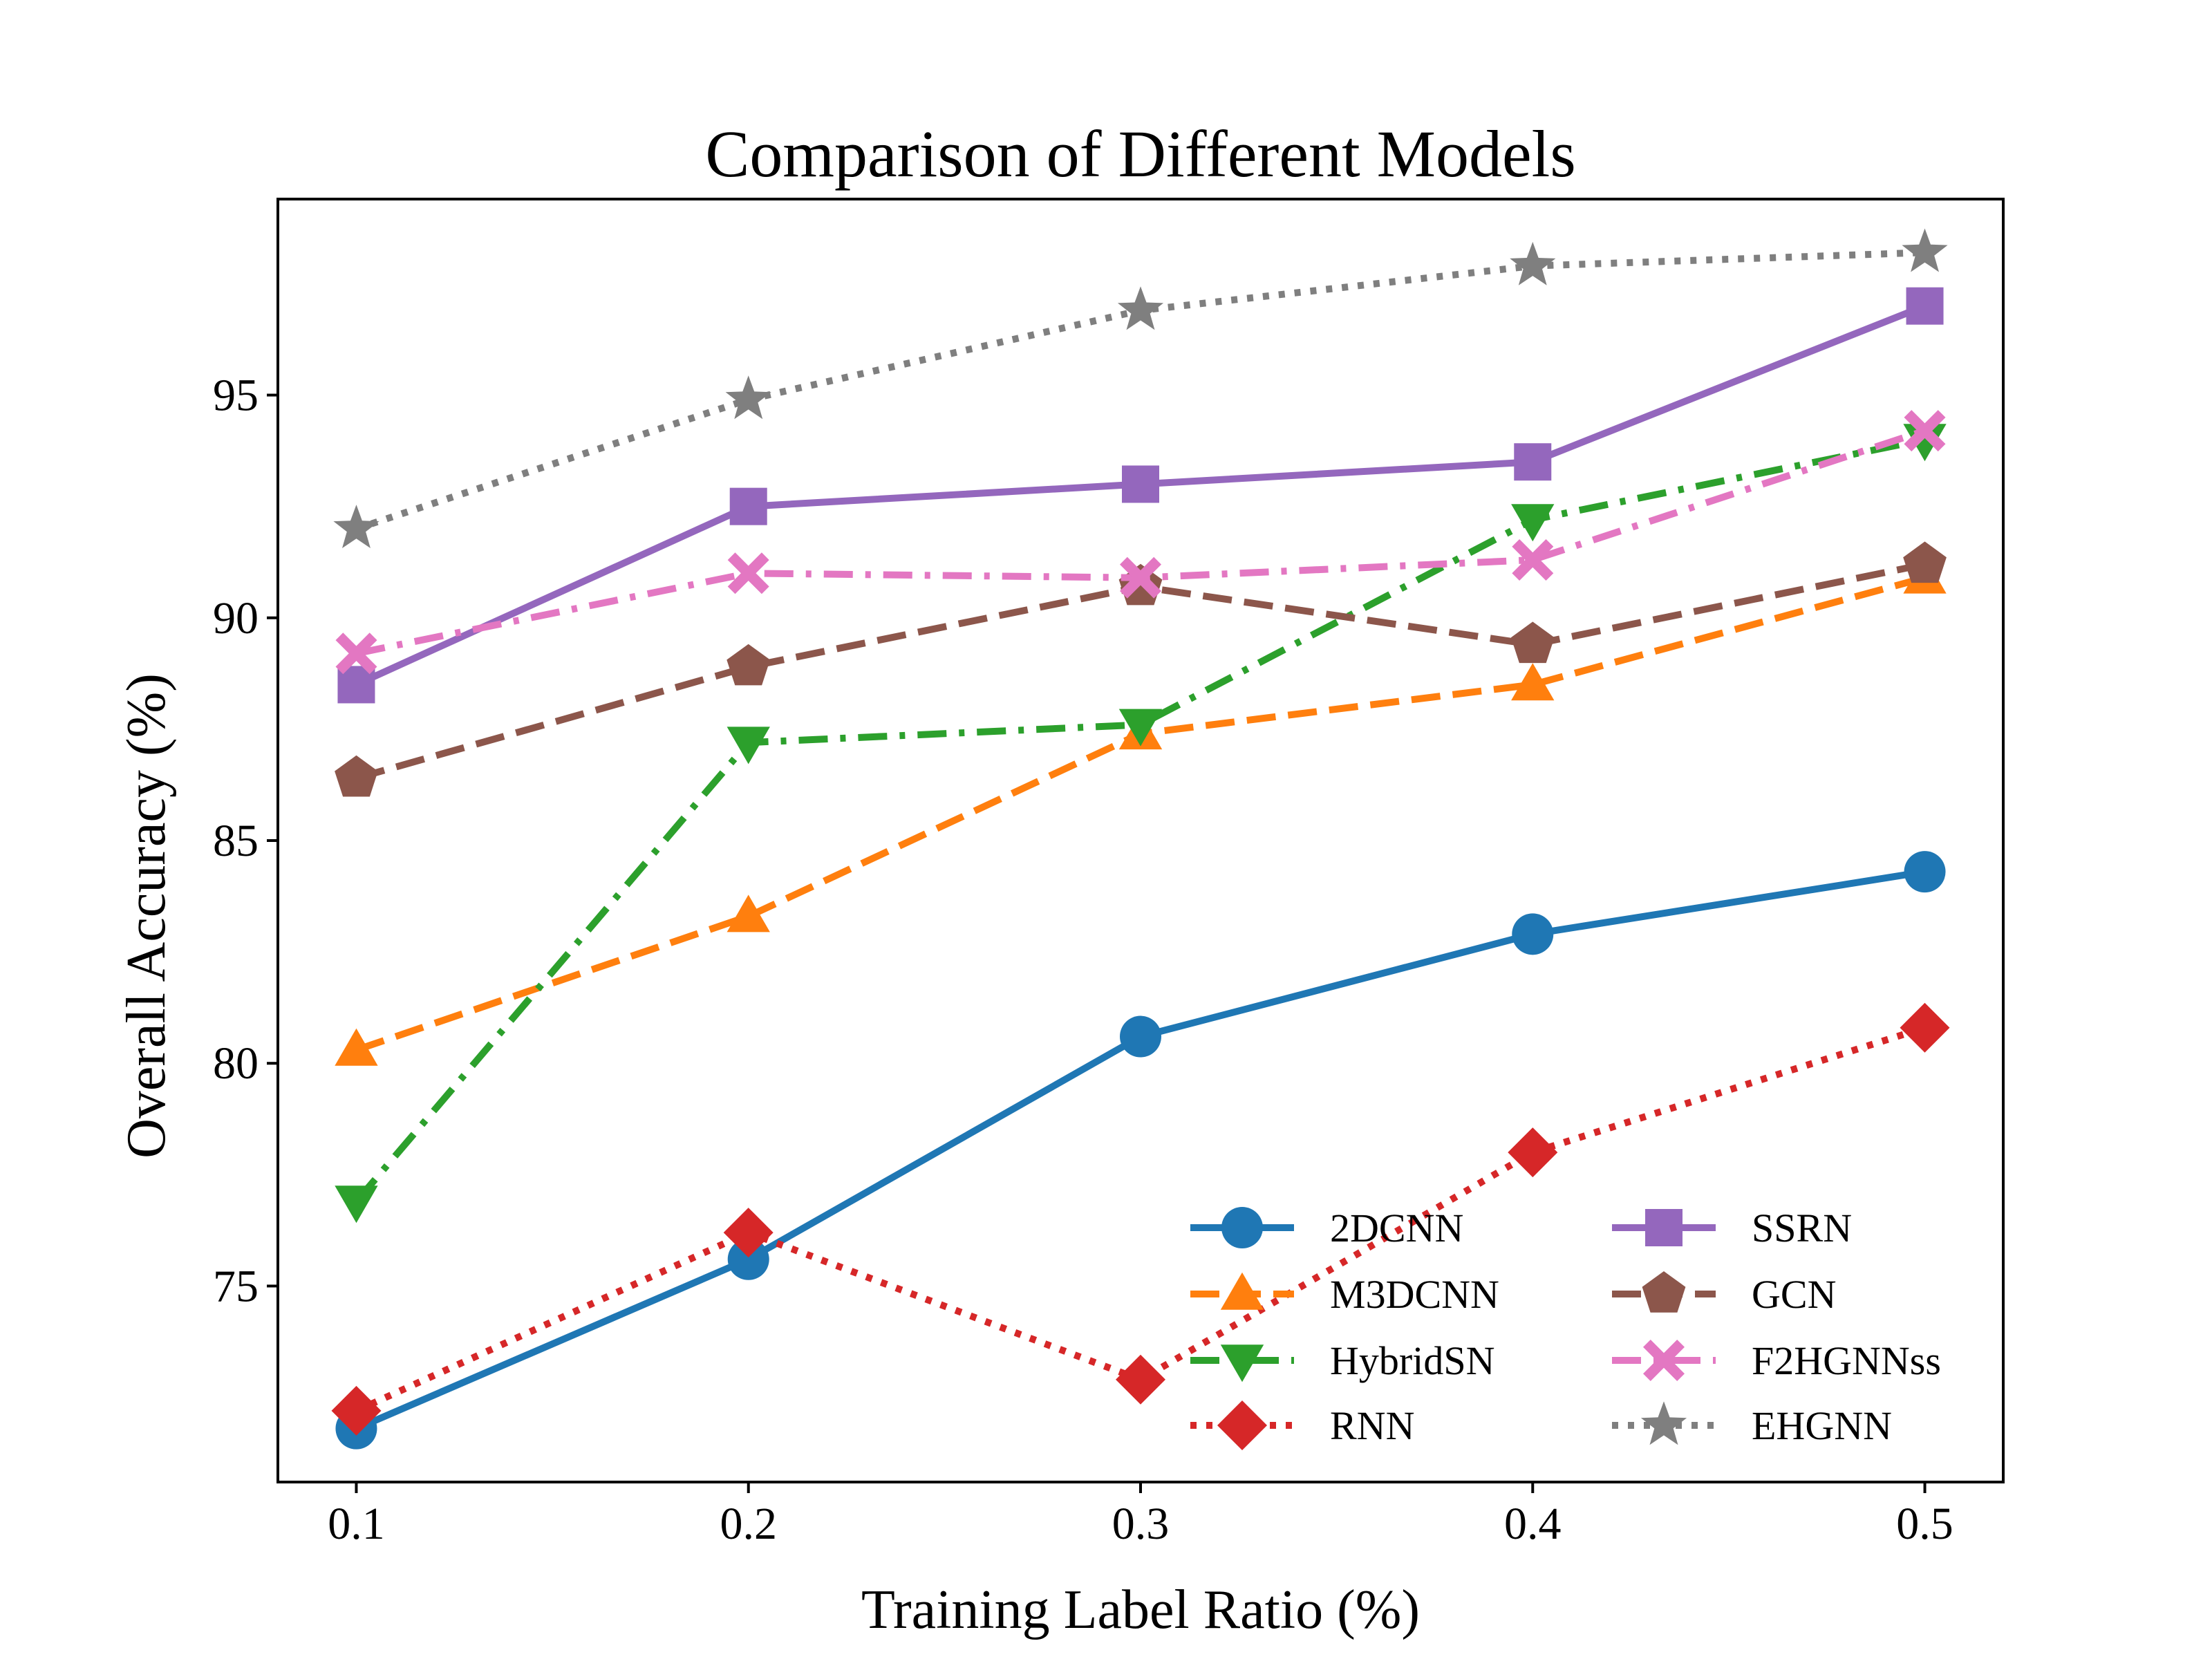  I want to click on series-ehgnn, so click(1140, 388).